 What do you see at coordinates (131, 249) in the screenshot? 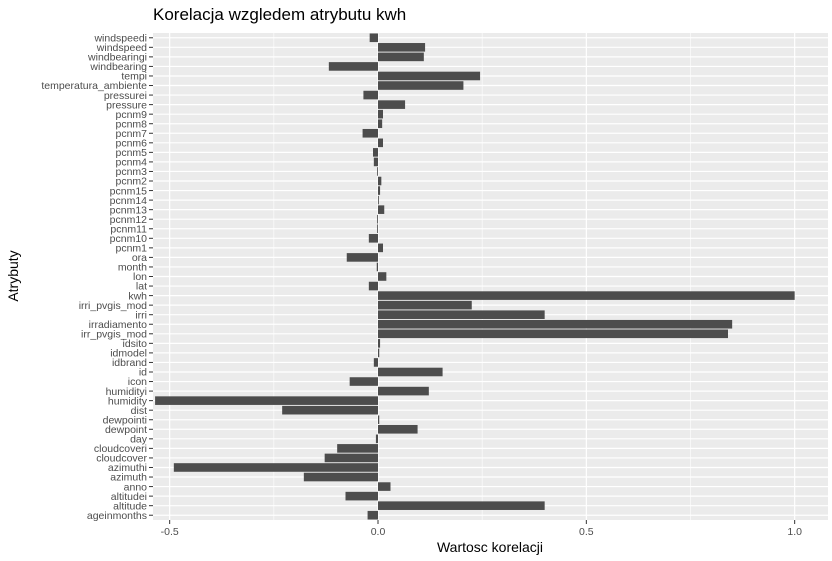
I see `y-tick-label: pcnm1` at bounding box center [131, 249].